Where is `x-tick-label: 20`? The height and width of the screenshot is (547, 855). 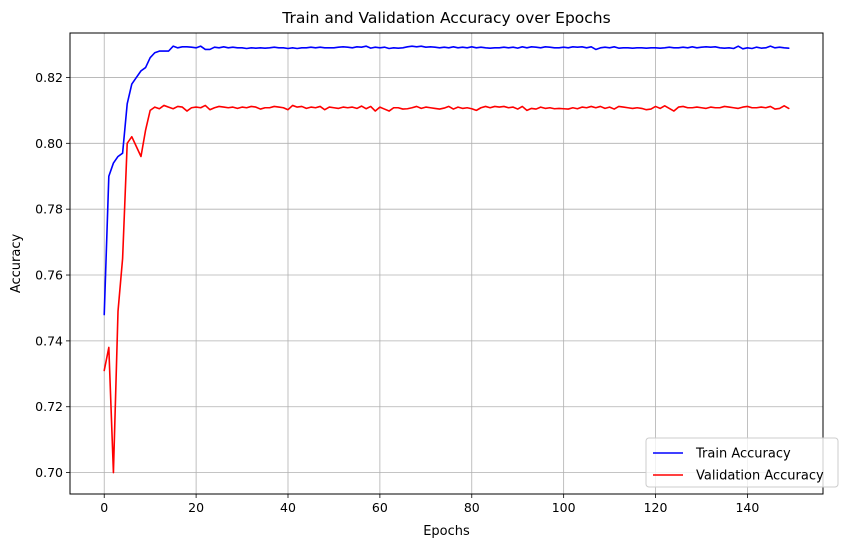 x-tick-label: 20 is located at coordinates (196, 507).